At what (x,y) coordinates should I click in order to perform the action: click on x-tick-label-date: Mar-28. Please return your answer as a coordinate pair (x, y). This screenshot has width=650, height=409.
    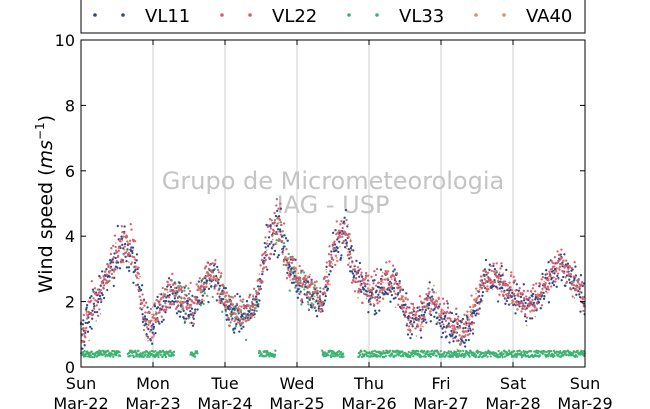
    Looking at the image, I should click on (512, 401).